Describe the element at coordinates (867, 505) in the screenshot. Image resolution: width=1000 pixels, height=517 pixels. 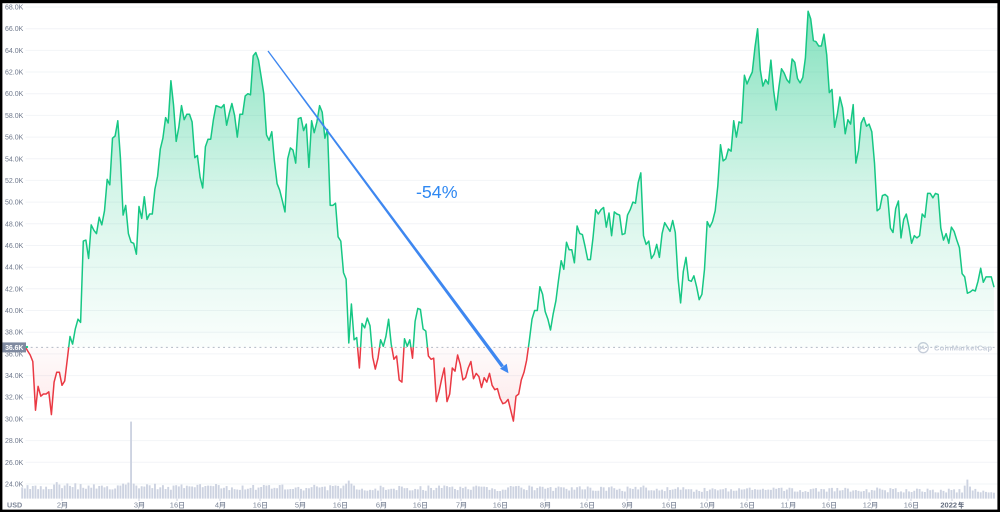
I see `svg-text: 12` at that location.